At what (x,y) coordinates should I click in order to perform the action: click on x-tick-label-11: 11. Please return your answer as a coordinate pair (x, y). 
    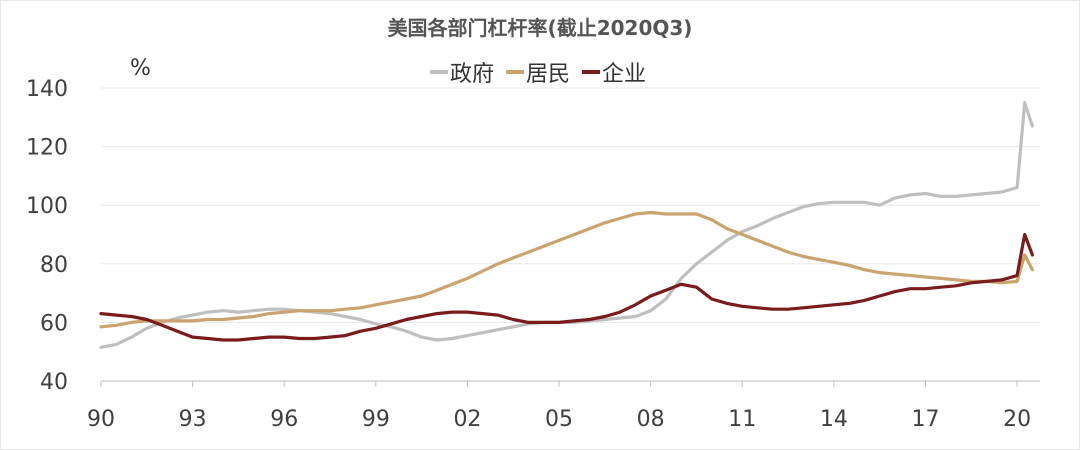
    Looking at the image, I should click on (742, 419).